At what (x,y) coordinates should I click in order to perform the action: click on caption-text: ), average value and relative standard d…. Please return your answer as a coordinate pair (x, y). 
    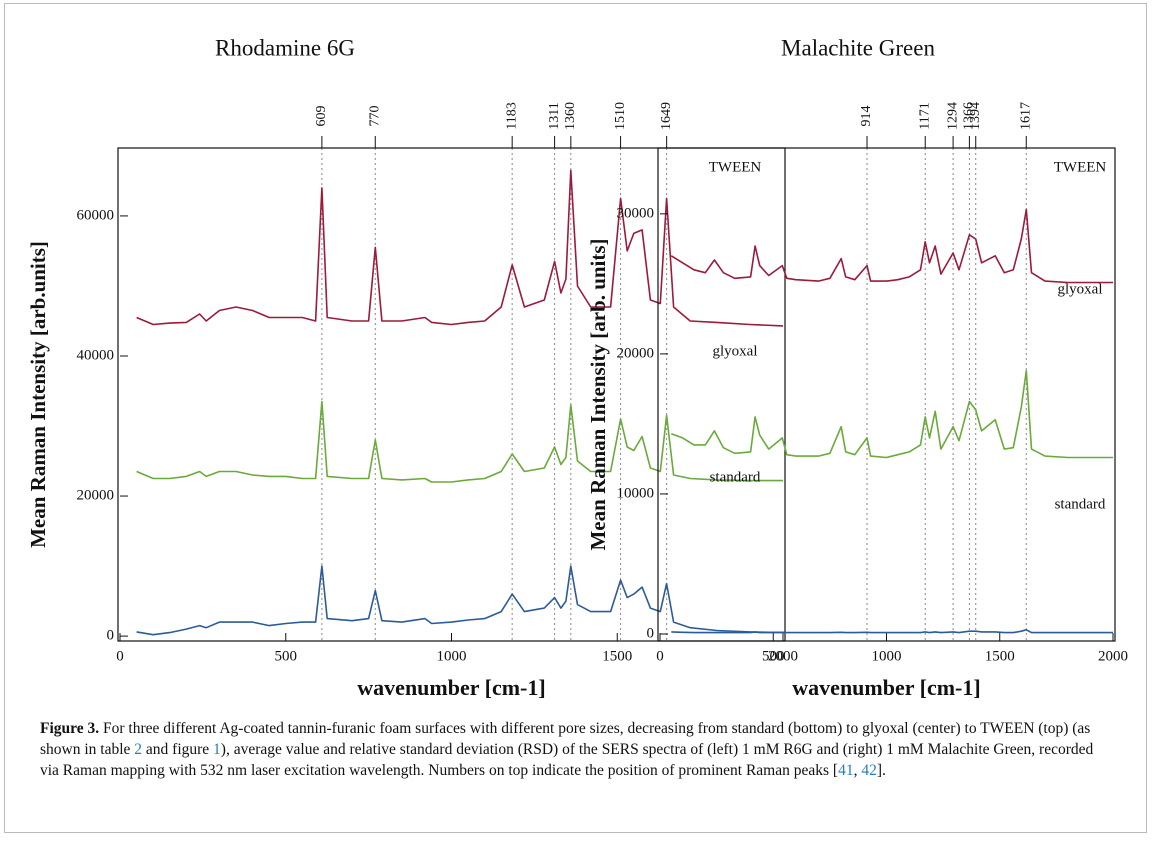
    Looking at the image, I should click on (567, 760).